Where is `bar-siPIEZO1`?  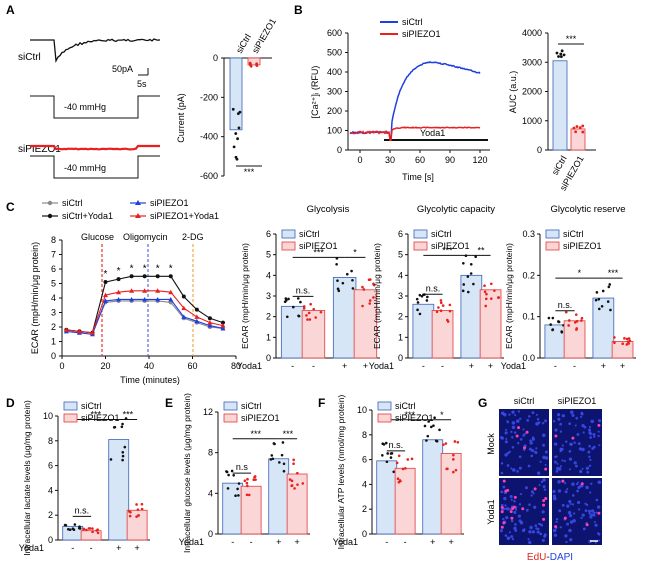 bar-siPIEZO1 is located at coordinates (91, 535).